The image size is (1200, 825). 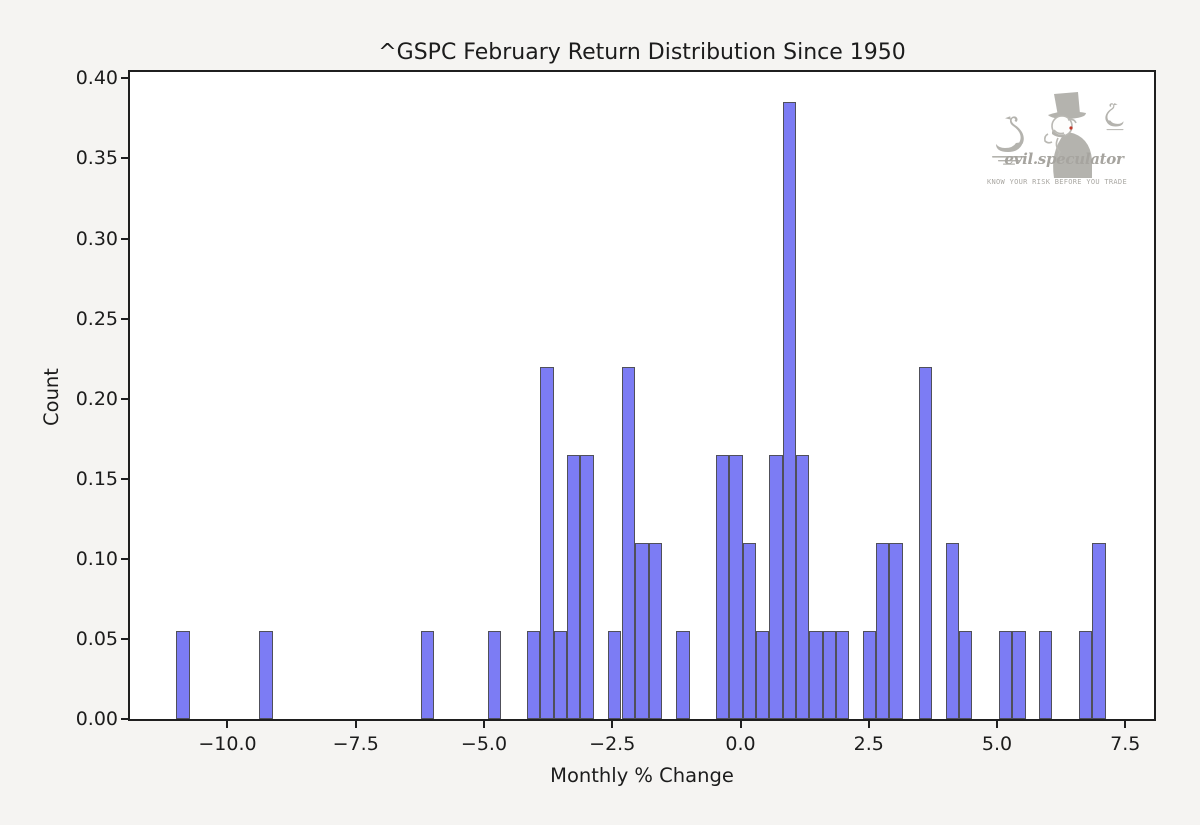 What do you see at coordinates (1068, 135) in the screenshot?
I see `top-hat-man-icon` at bounding box center [1068, 135].